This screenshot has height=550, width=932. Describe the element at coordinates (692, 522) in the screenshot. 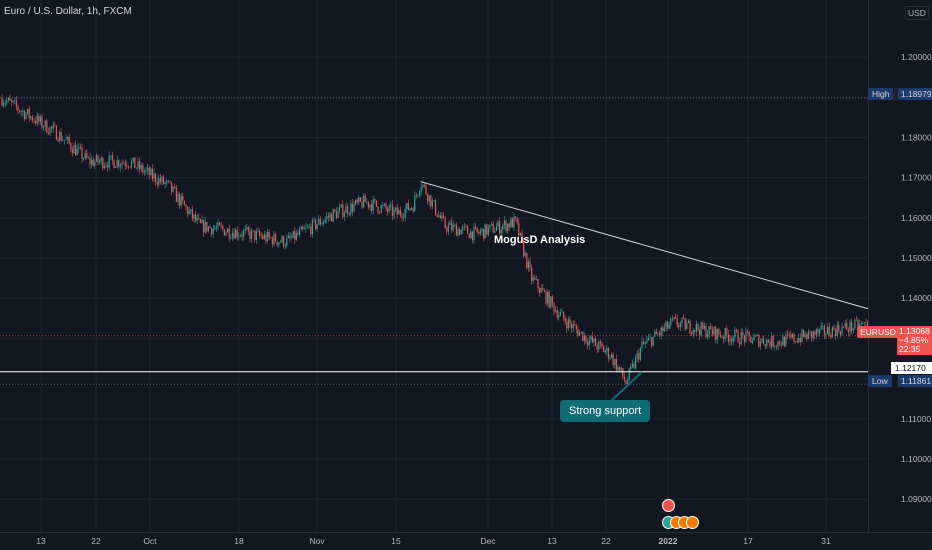

I see `split-icon` at that location.